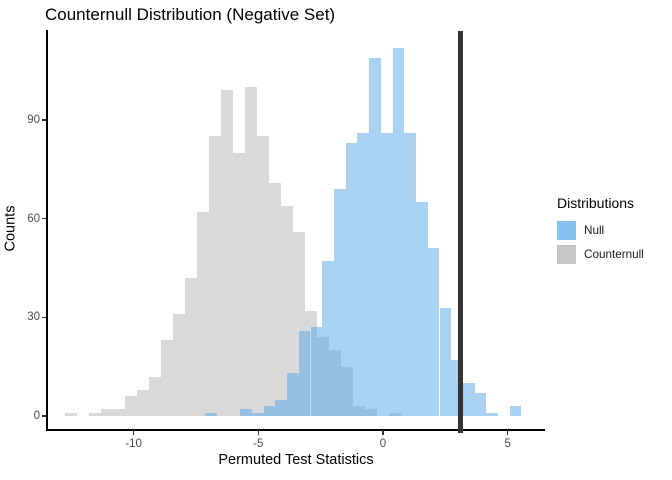 The width and height of the screenshot is (672, 480). I want to click on reference-vline, so click(460, 232).